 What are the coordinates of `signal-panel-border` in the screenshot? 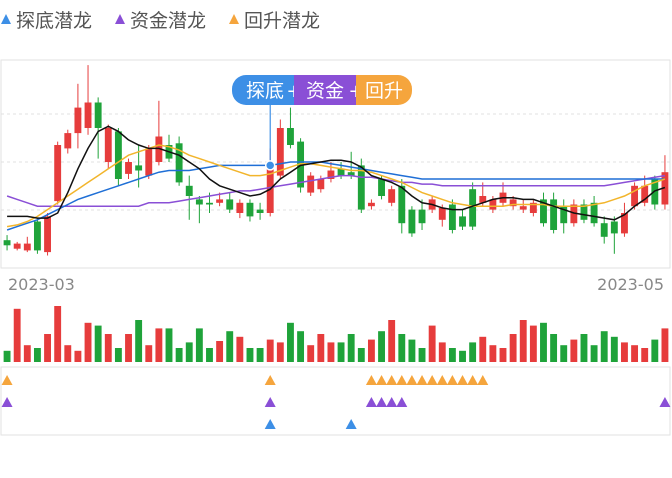 It's located at (335, 401).